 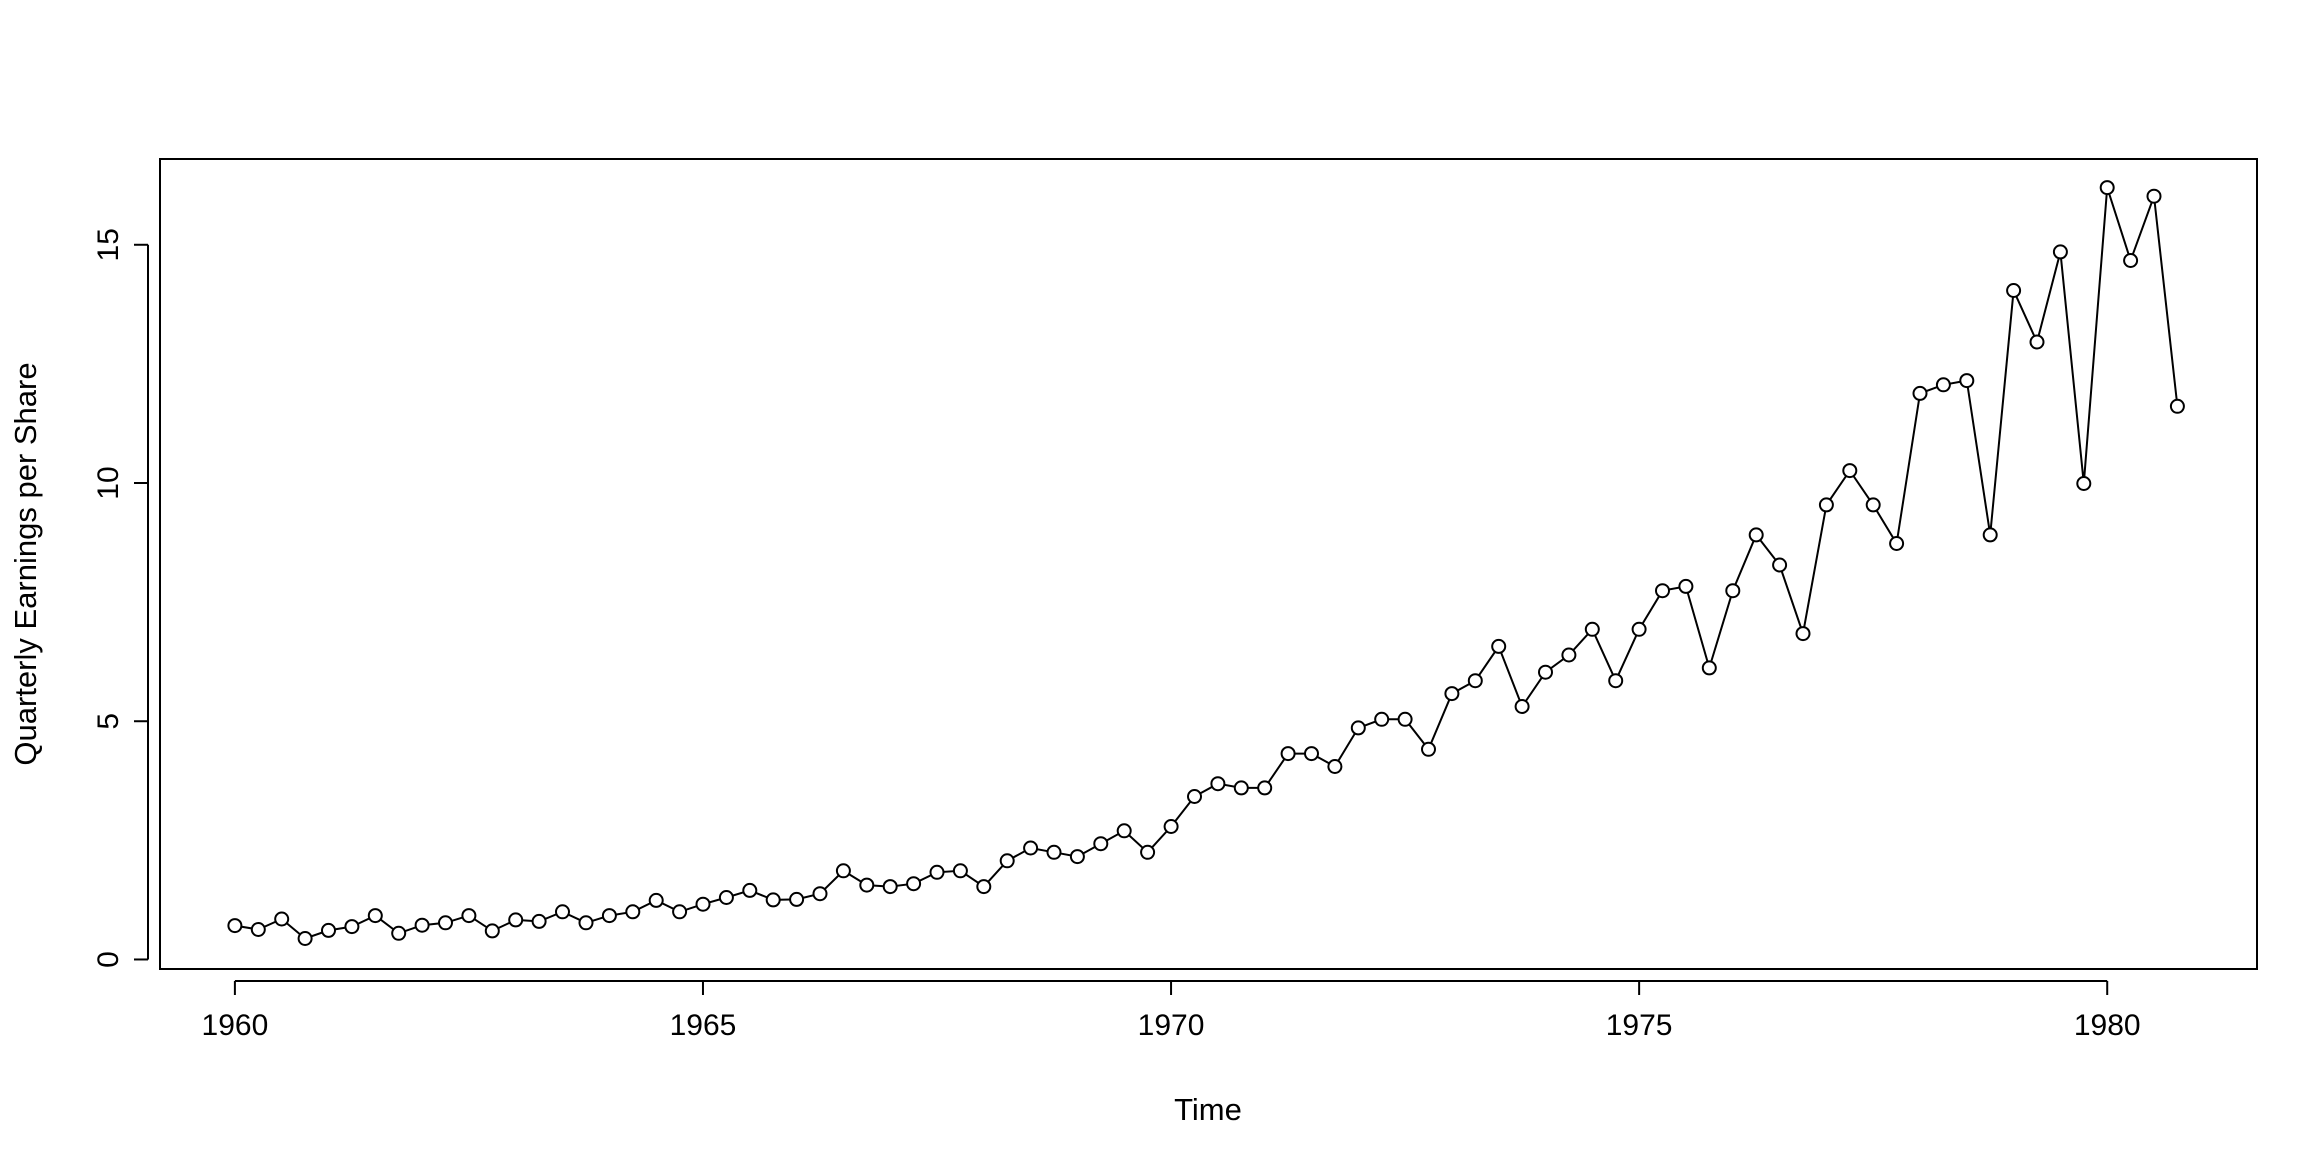 What do you see at coordinates (1208, 1109) in the screenshot?
I see `x-axis-title: Time` at bounding box center [1208, 1109].